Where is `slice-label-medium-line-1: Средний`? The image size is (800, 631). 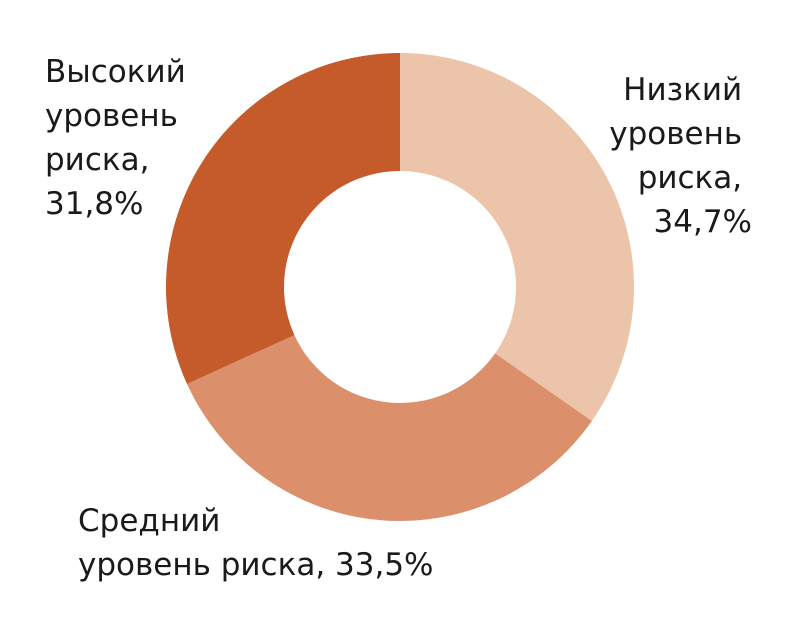 slice-label-medium-line-1: Средний is located at coordinates (149, 521).